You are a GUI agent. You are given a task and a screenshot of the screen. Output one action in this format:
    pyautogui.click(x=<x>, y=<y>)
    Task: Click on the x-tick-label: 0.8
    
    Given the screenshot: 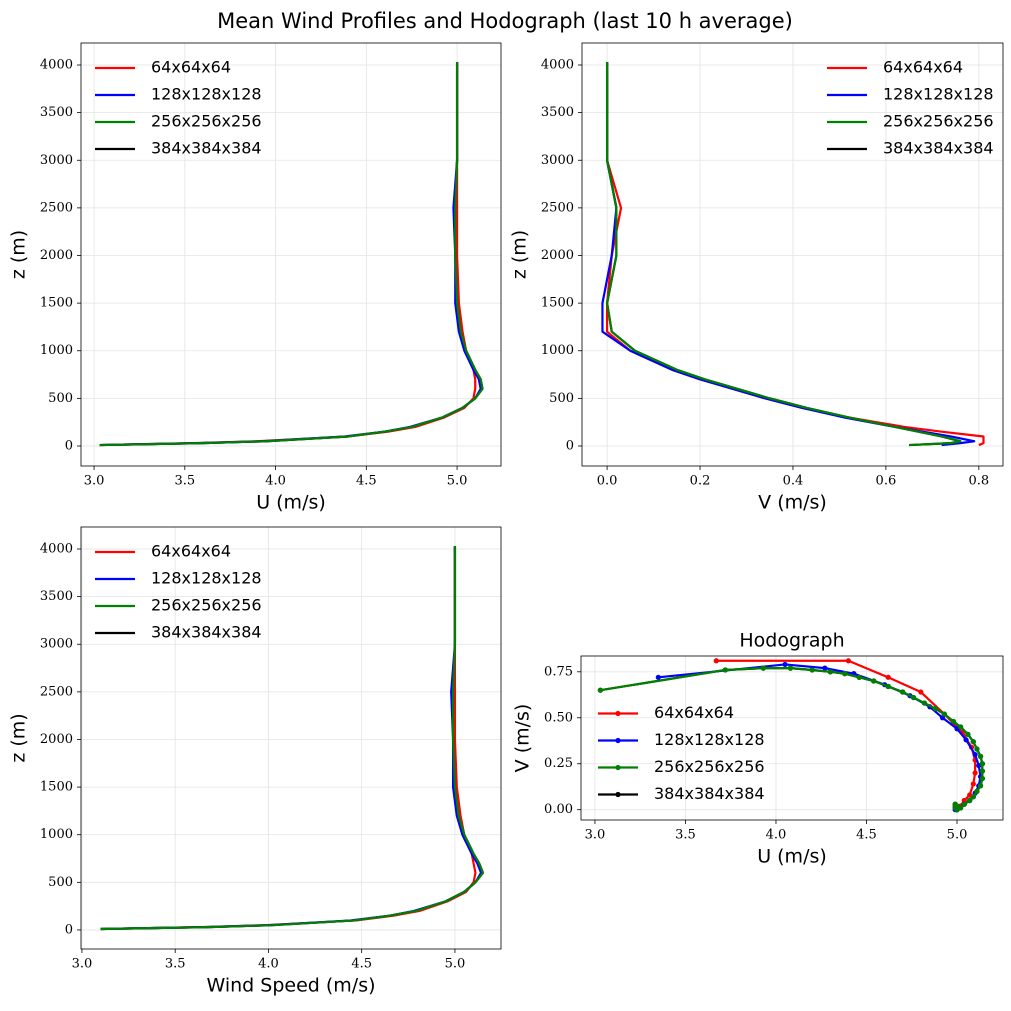 What is the action you would take?
    pyautogui.click(x=978, y=481)
    